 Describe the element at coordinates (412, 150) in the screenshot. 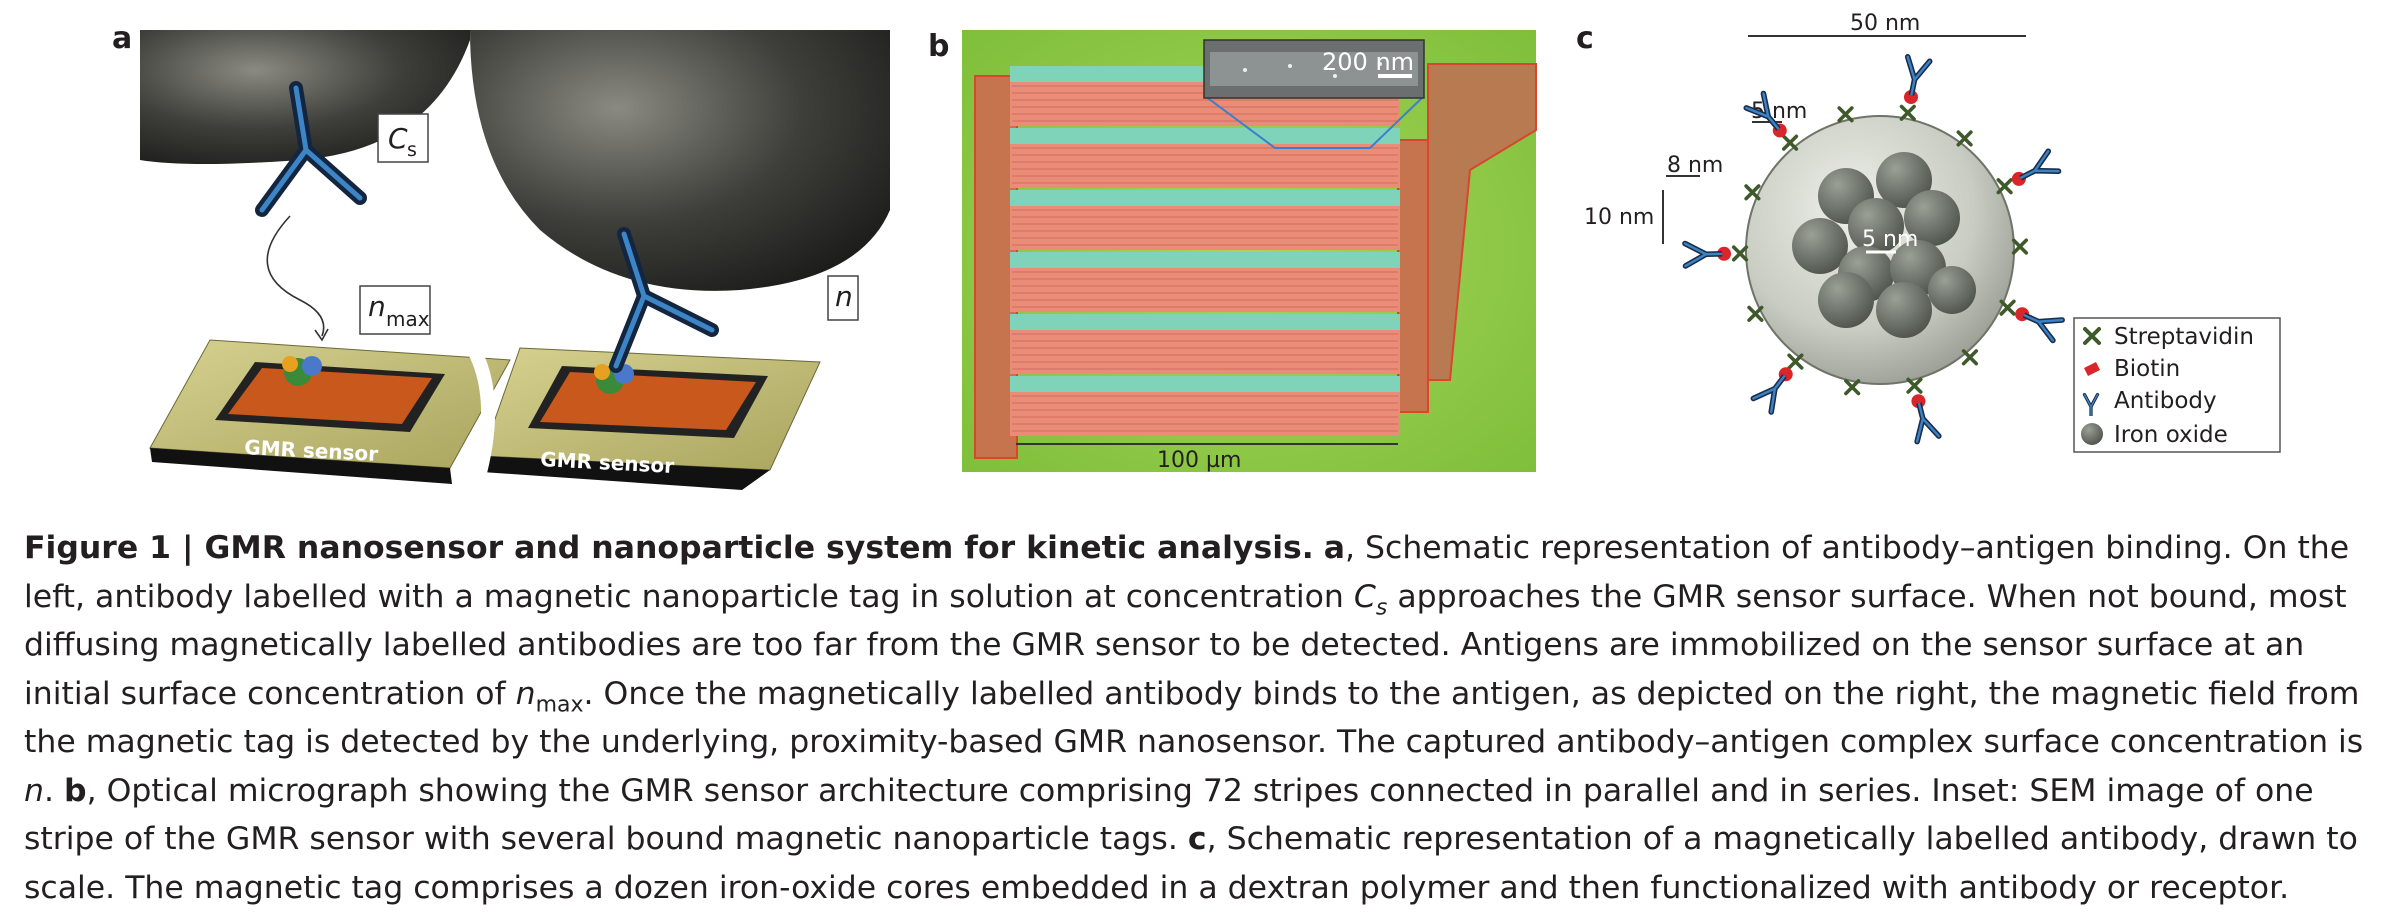

I see `cs-label-sub: s` at that location.